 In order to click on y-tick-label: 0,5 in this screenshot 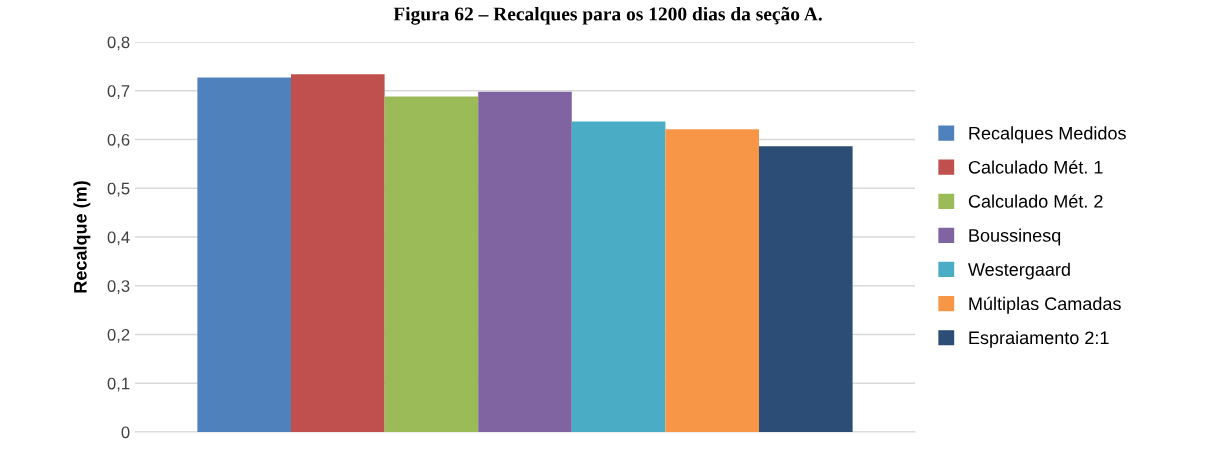, I will do `click(118, 189)`.